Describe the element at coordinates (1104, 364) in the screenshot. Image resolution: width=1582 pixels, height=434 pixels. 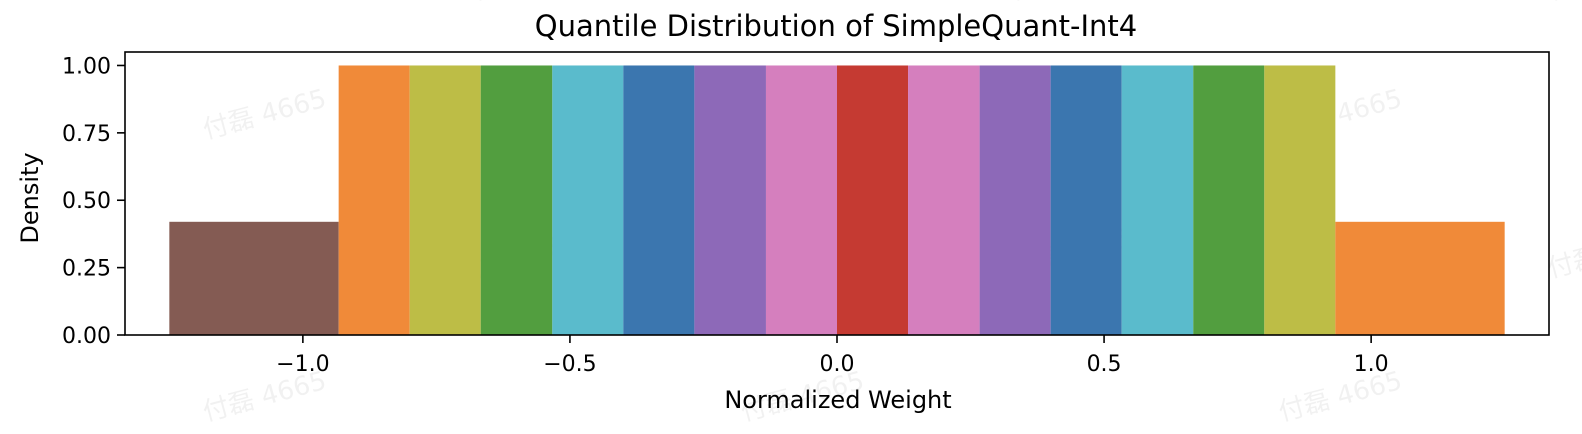
I see `x-tick-label: 0.5` at that location.